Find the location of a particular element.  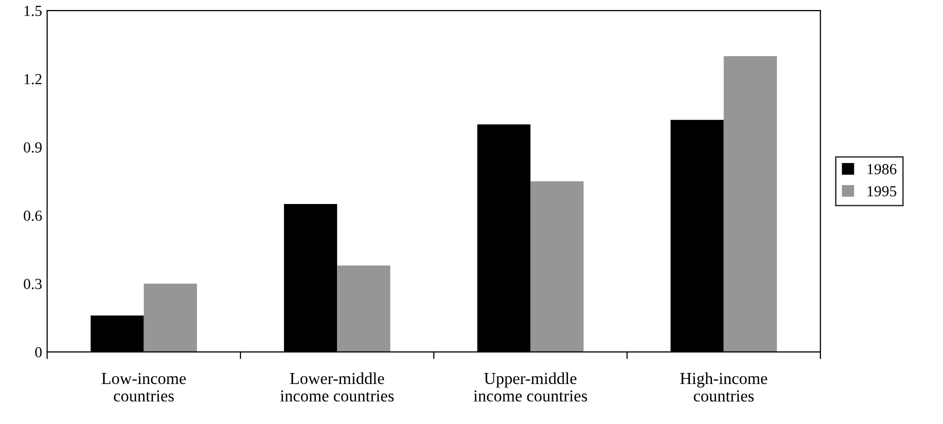

legend-label: 1995 is located at coordinates (882, 191).